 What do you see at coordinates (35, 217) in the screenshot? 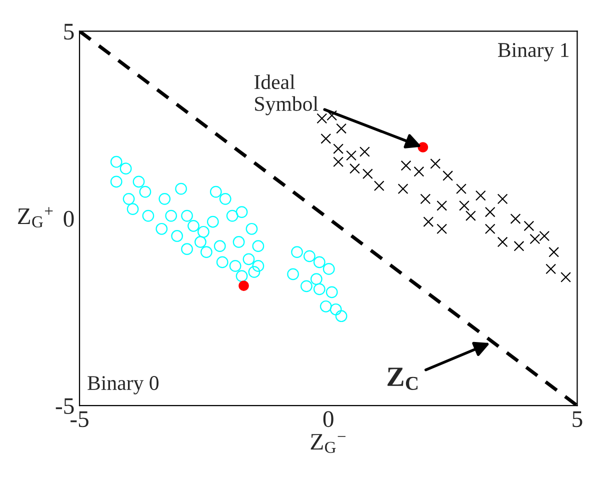
I see `y-axis-title: Z$_{G}$$^{+}$` at bounding box center [35, 217].